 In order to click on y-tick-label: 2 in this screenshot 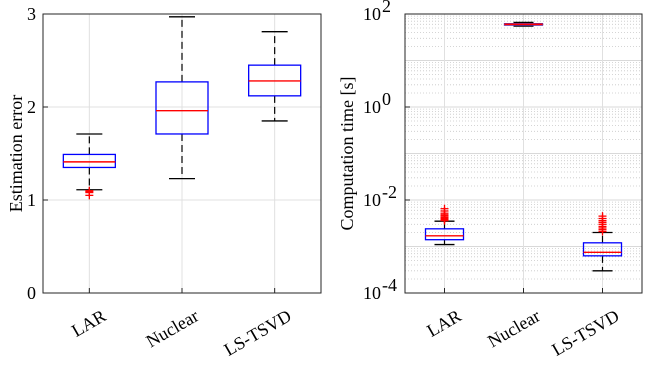, I will do `click(31, 107)`.